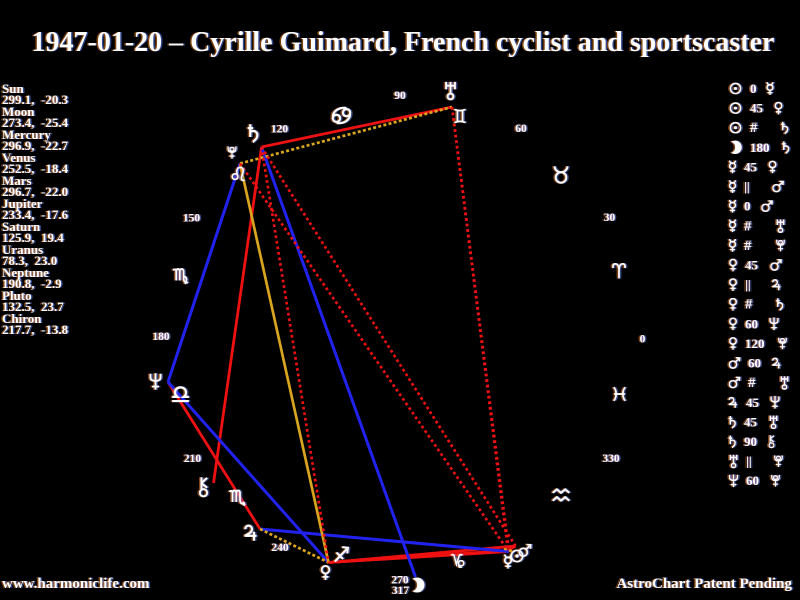 The width and height of the screenshot is (800, 600). Describe the element at coordinates (611, 459) in the screenshot. I see `svg-text: 330` at that location.